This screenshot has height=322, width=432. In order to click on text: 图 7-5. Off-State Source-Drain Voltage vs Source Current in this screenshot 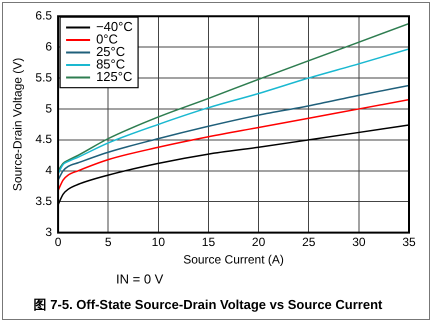, I will do `click(209, 304)`.